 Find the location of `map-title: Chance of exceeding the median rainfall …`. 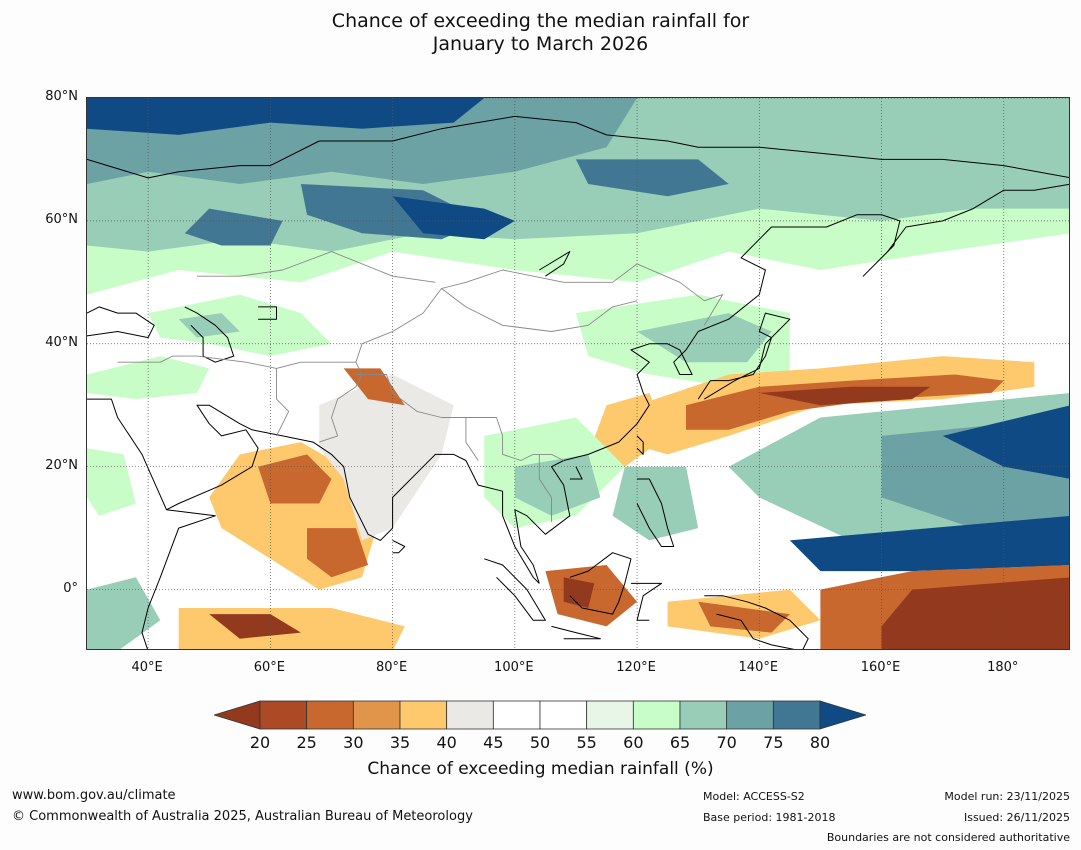

map-title: Chance of exceeding the median rainfall … is located at coordinates (540, 33).